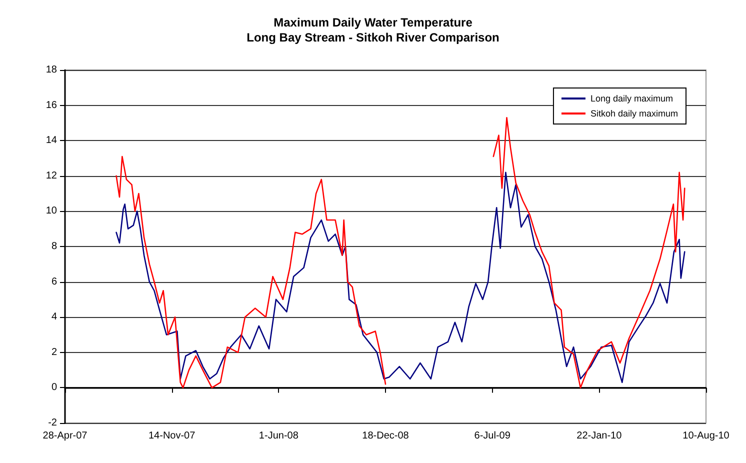  I want to click on y-tick-label: 18, so click(52, 70).